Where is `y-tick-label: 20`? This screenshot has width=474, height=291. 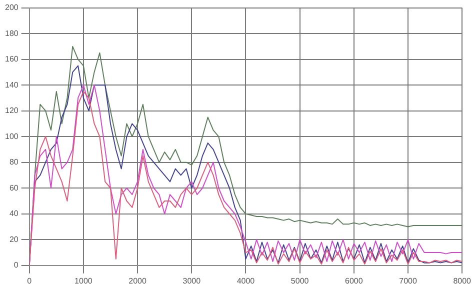 y-tick-label: 20 is located at coordinates (14, 239).